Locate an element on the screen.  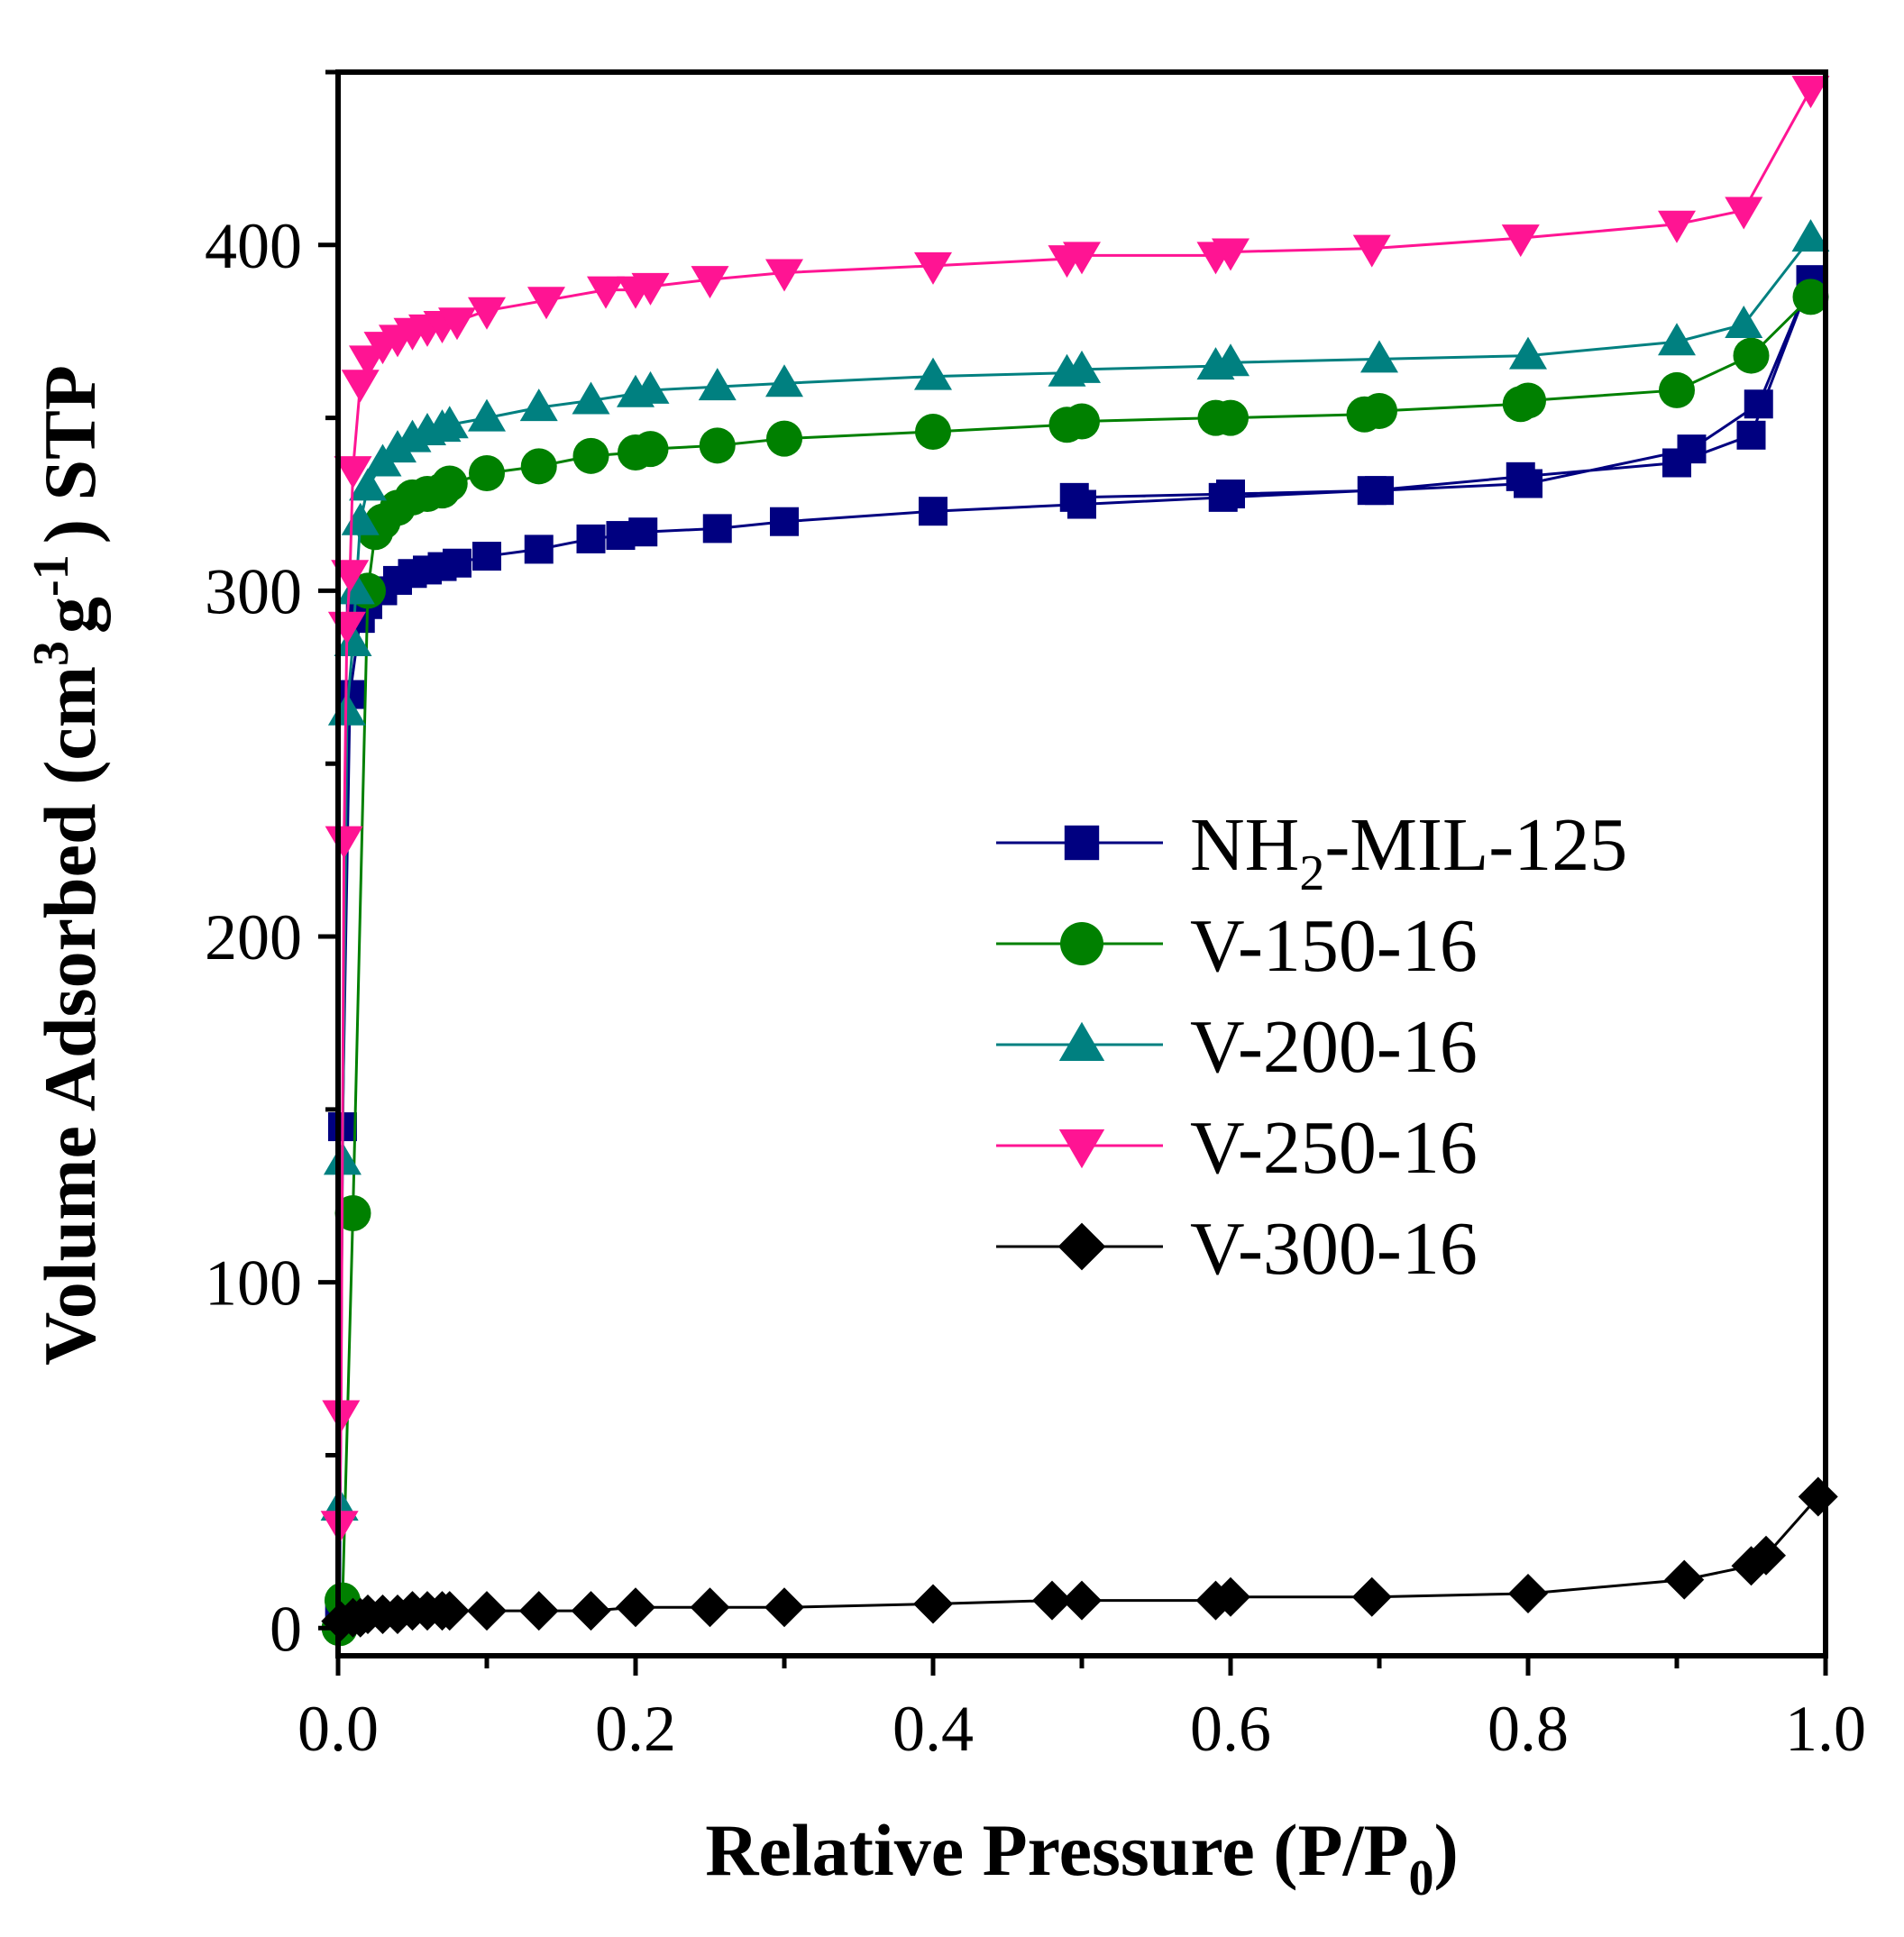
y-tick-label: 300 is located at coordinates (253, 591).